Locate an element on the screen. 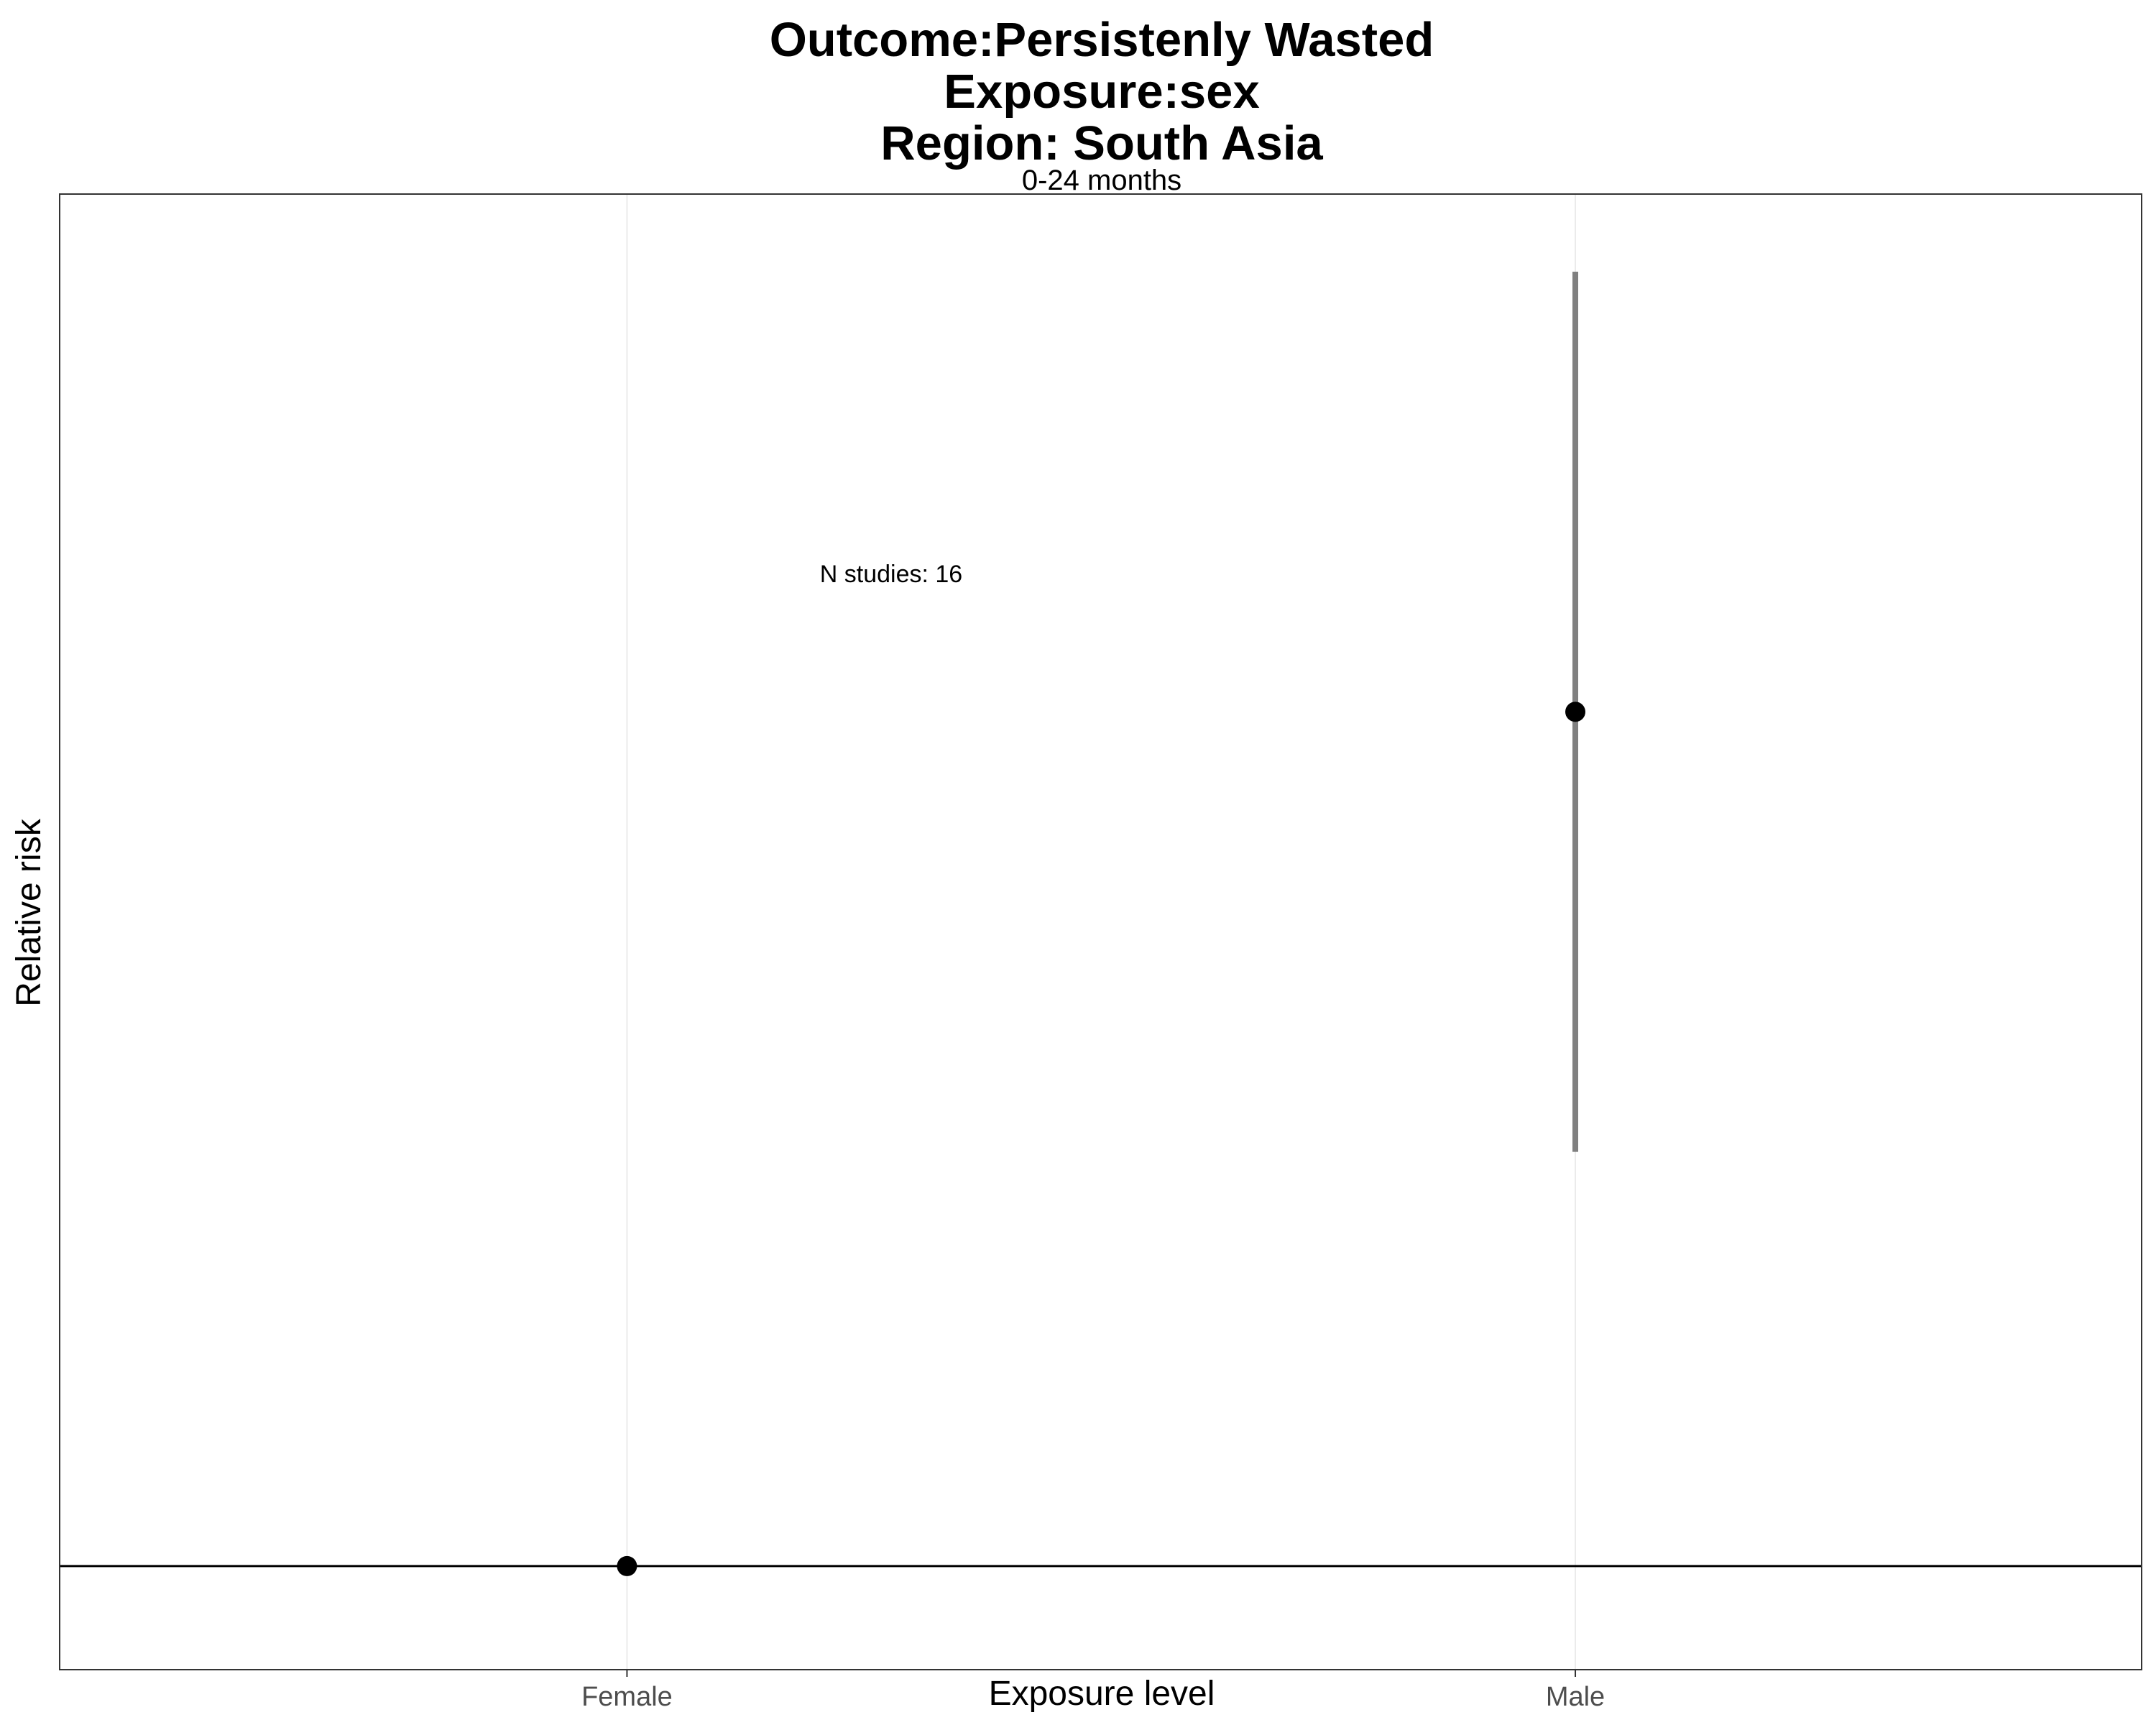 The image size is (2156, 1725). chart-title-line-1: Outcome:Persistenly Wasted is located at coordinates (1102, 40).